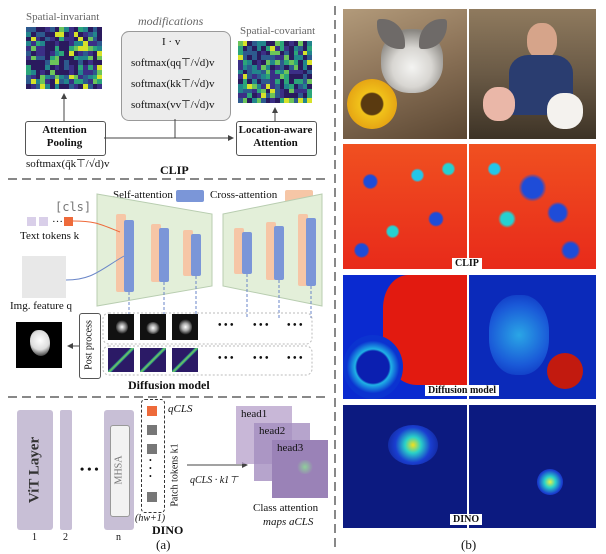 This screenshot has width=606, height=554. Describe the element at coordinates (180, 409) in the screenshot. I see `q-cls-label: qCLS` at that location.